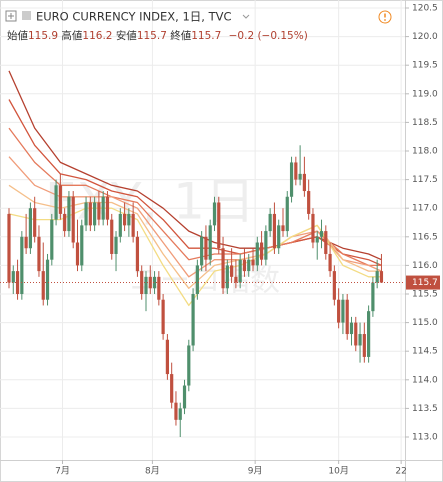 The image size is (443, 482). Describe the element at coordinates (11, 16) in the screenshot. I see `expand-icon` at that location.